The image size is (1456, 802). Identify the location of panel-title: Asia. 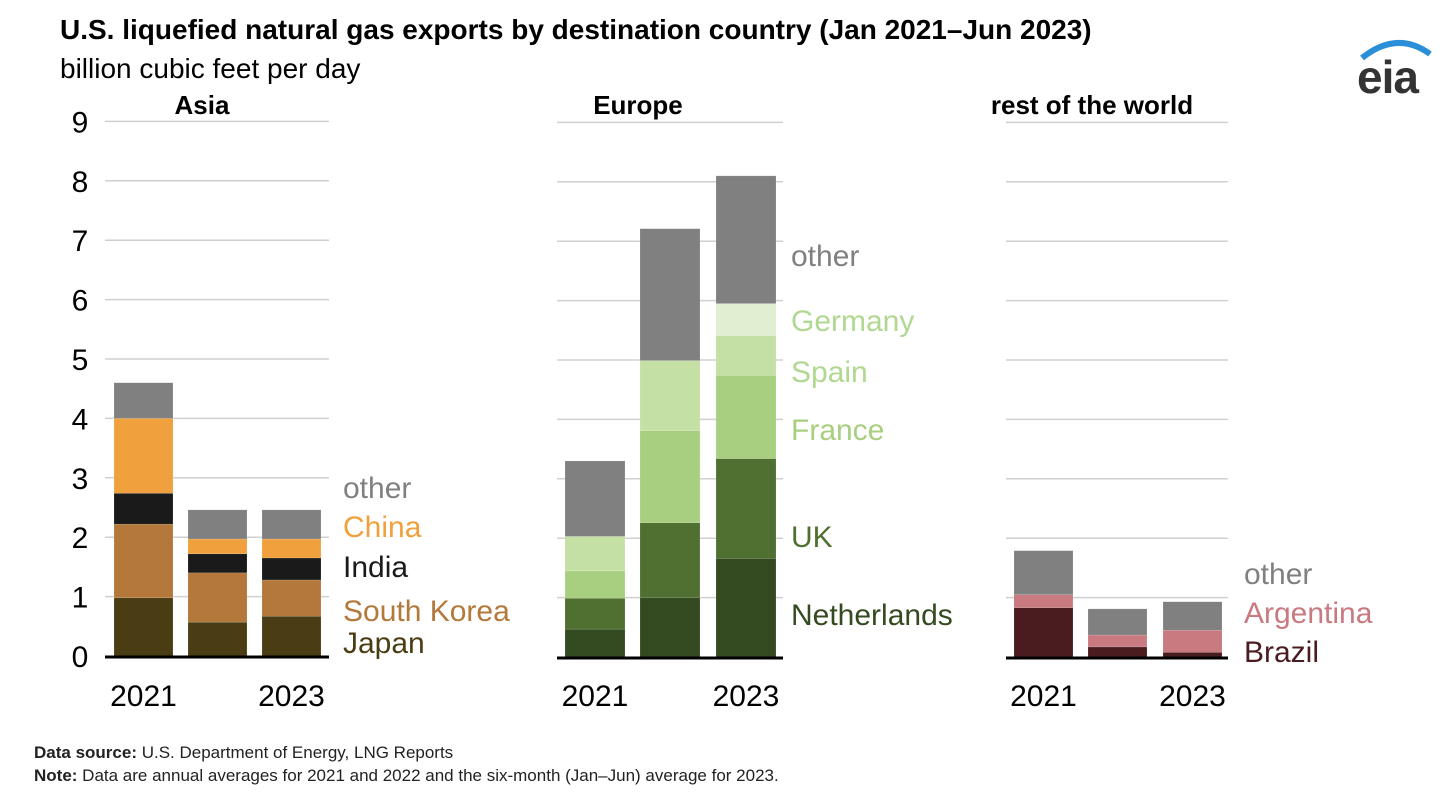
(202, 105).